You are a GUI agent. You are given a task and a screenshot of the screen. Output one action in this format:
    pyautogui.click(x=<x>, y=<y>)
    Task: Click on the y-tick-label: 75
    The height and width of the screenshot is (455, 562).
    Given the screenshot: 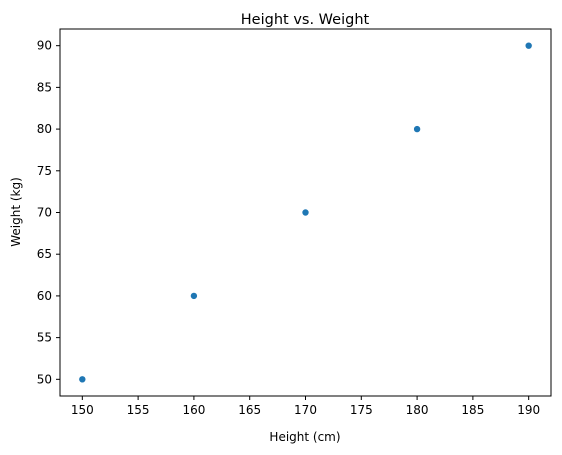 What is the action you would take?
    pyautogui.click(x=44, y=171)
    